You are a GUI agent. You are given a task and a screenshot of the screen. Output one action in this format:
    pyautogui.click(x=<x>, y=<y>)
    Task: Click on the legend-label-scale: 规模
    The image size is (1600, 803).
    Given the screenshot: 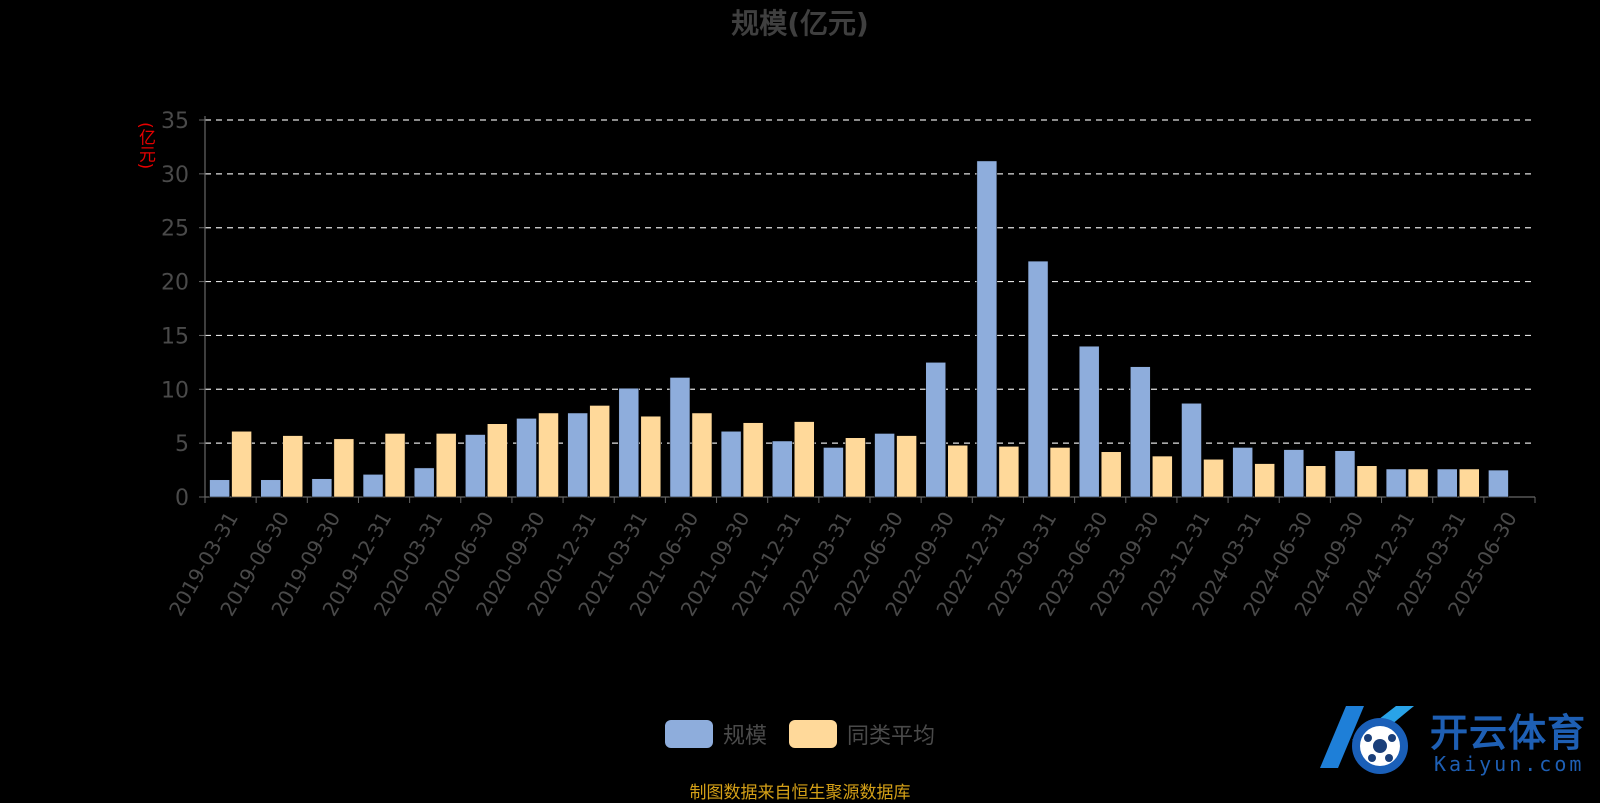 What is the action you would take?
    pyautogui.click(x=744, y=736)
    